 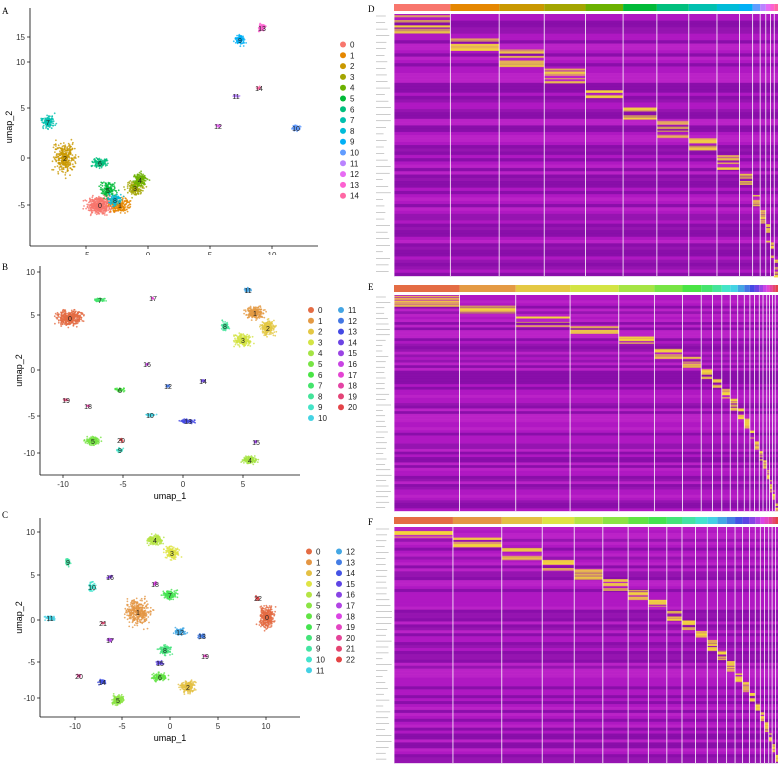 What do you see at coordinates (240, 41) in the screenshot?
I see `cluster-label: 9` at bounding box center [240, 41].